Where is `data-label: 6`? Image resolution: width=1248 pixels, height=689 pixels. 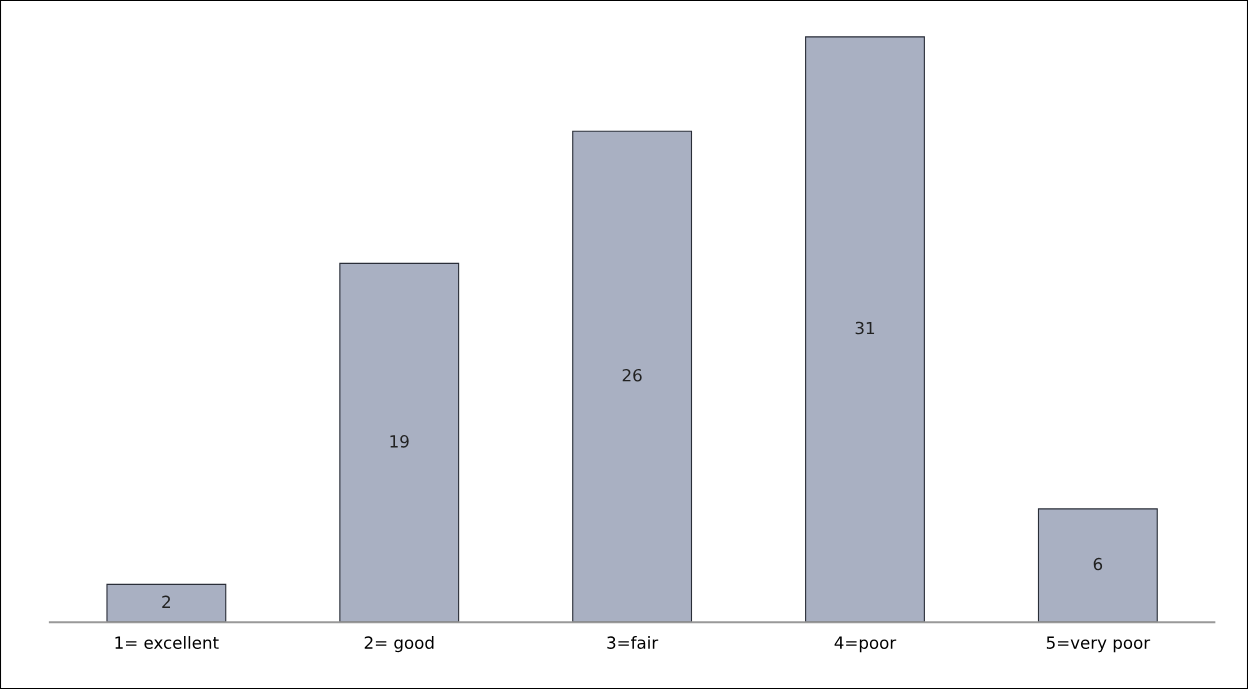 data-label: 6 is located at coordinates (1098, 564).